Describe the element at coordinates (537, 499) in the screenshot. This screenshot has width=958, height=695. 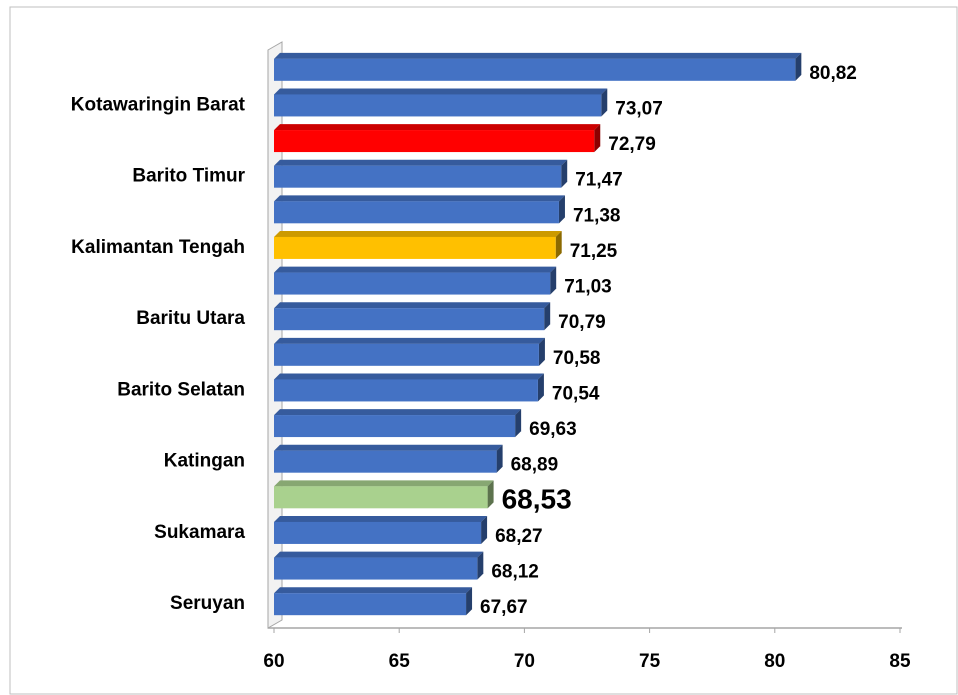
I see `value-label: 68,53` at that location.